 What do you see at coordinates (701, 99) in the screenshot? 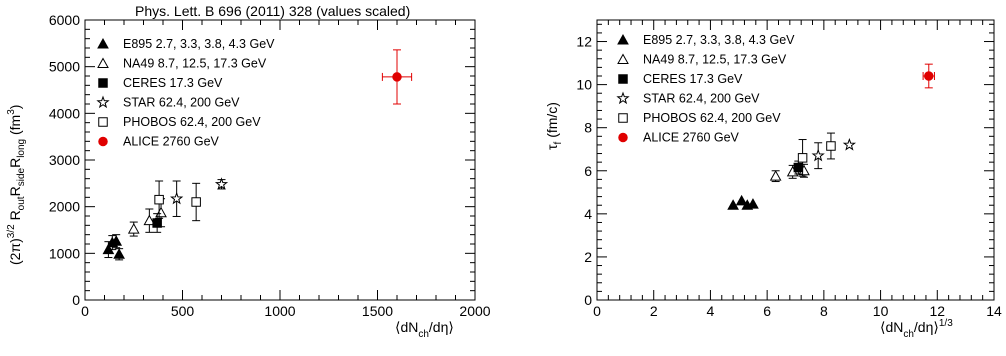
I see `right-legend-label: STAR 62.4, 200 GeV` at bounding box center [701, 99].